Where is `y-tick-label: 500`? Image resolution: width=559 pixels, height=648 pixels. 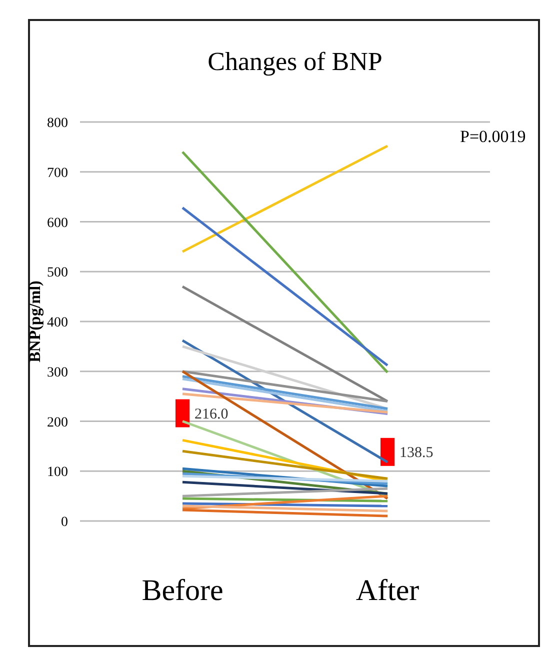 y-tick-label: 500 is located at coordinates (57, 273).